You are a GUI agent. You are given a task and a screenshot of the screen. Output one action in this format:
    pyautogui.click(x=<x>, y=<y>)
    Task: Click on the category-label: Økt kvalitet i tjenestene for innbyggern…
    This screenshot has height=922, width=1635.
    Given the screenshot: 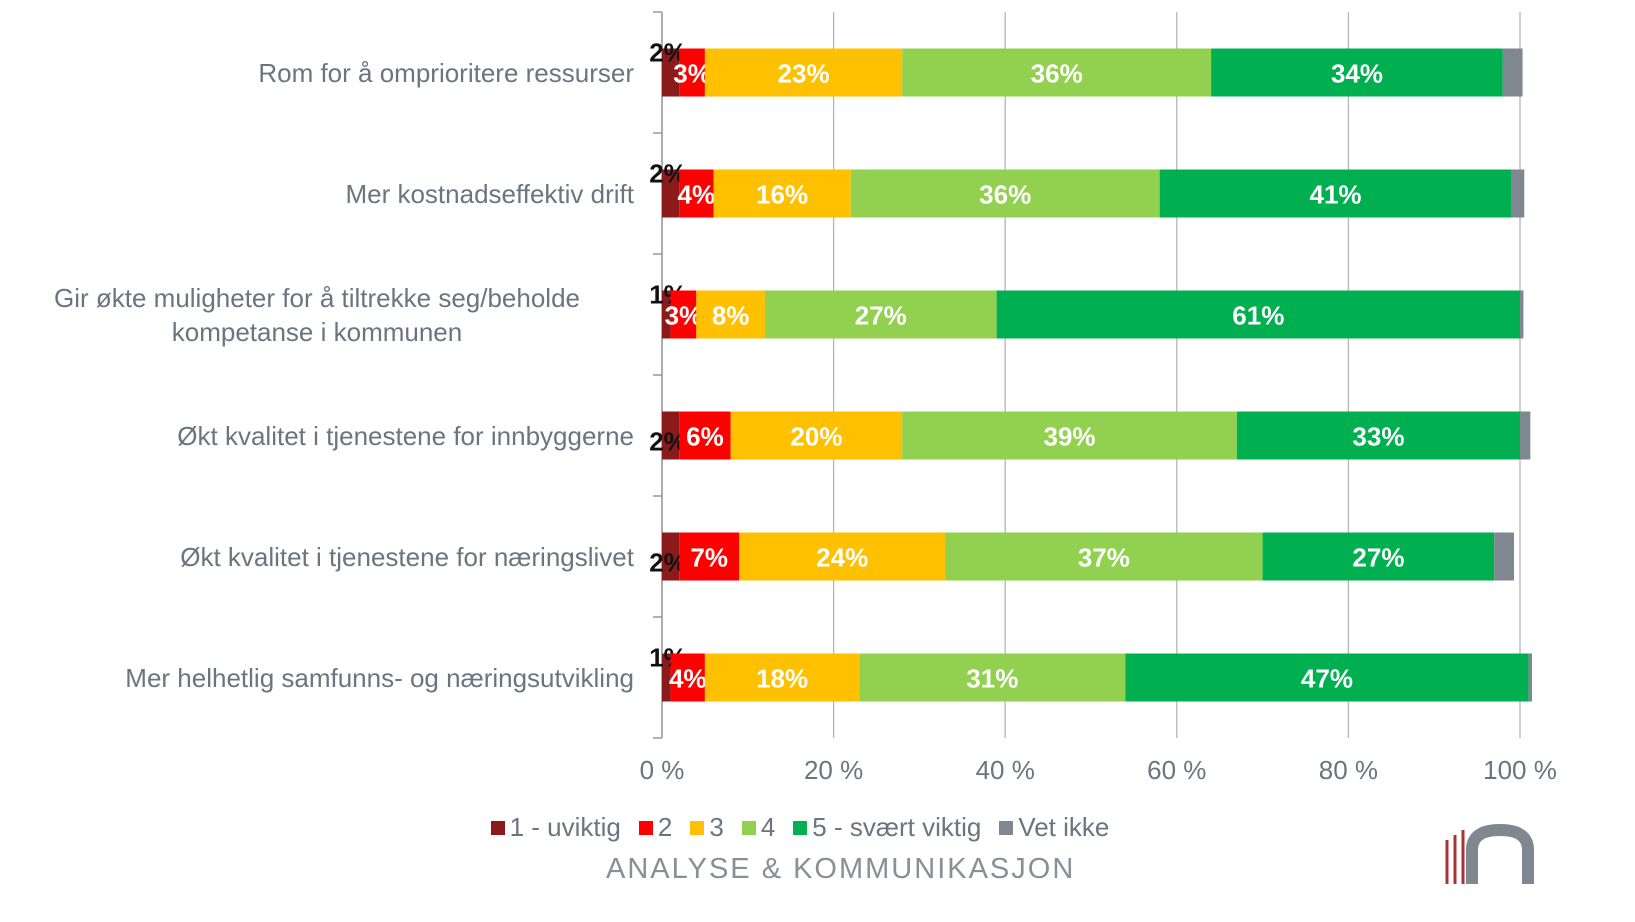 What is the action you would take?
    pyautogui.click(x=405, y=435)
    